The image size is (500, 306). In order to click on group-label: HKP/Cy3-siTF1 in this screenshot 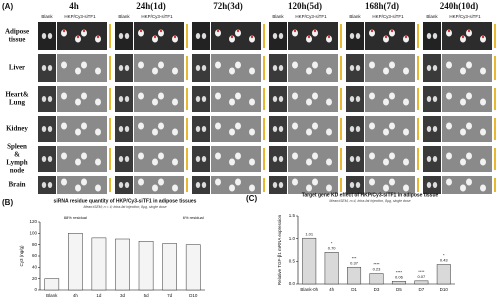, I will do `click(465, 16)`.